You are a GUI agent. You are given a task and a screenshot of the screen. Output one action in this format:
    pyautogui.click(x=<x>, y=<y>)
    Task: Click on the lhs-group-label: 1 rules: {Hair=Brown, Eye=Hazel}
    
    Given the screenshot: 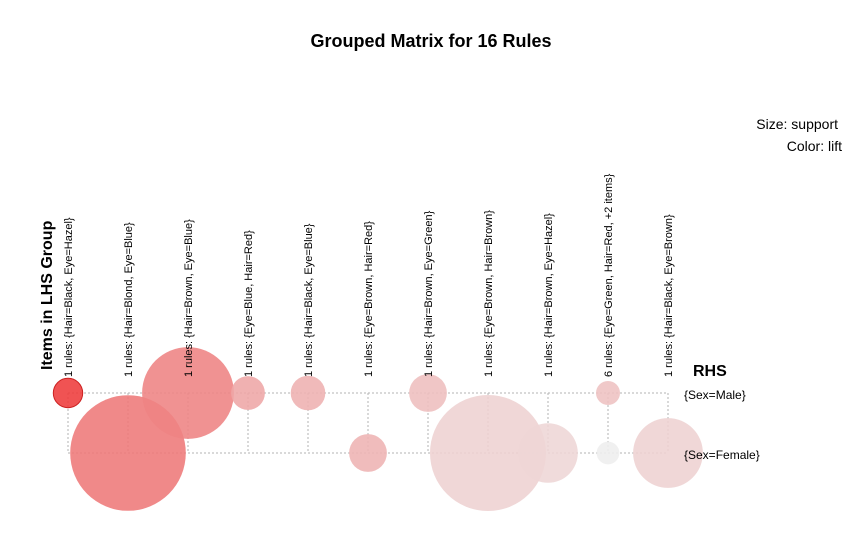 What is the action you would take?
    pyautogui.click(x=549, y=295)
    